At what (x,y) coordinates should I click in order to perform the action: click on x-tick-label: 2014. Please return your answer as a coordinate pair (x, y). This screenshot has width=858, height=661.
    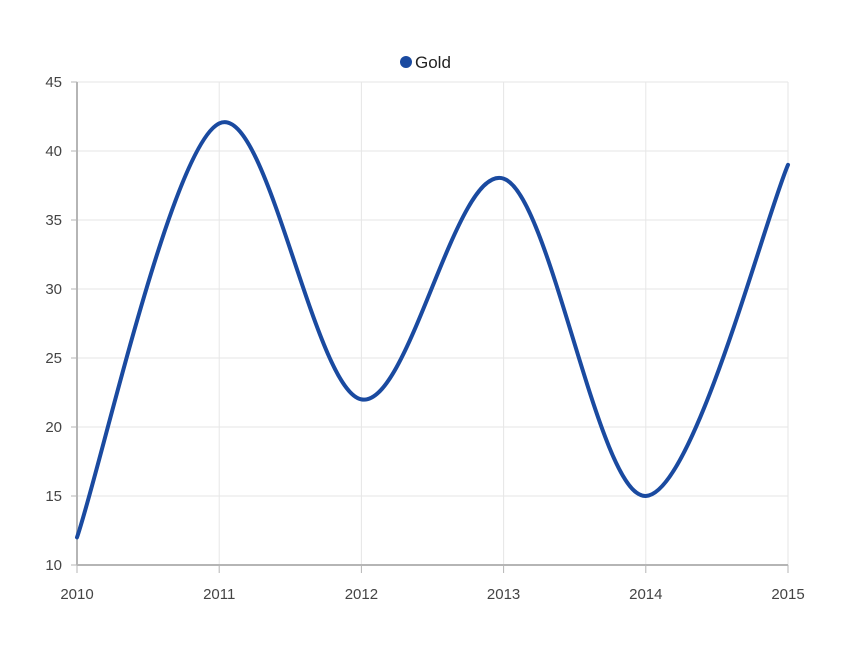
    Looking at the image, I should click on (645, 594).